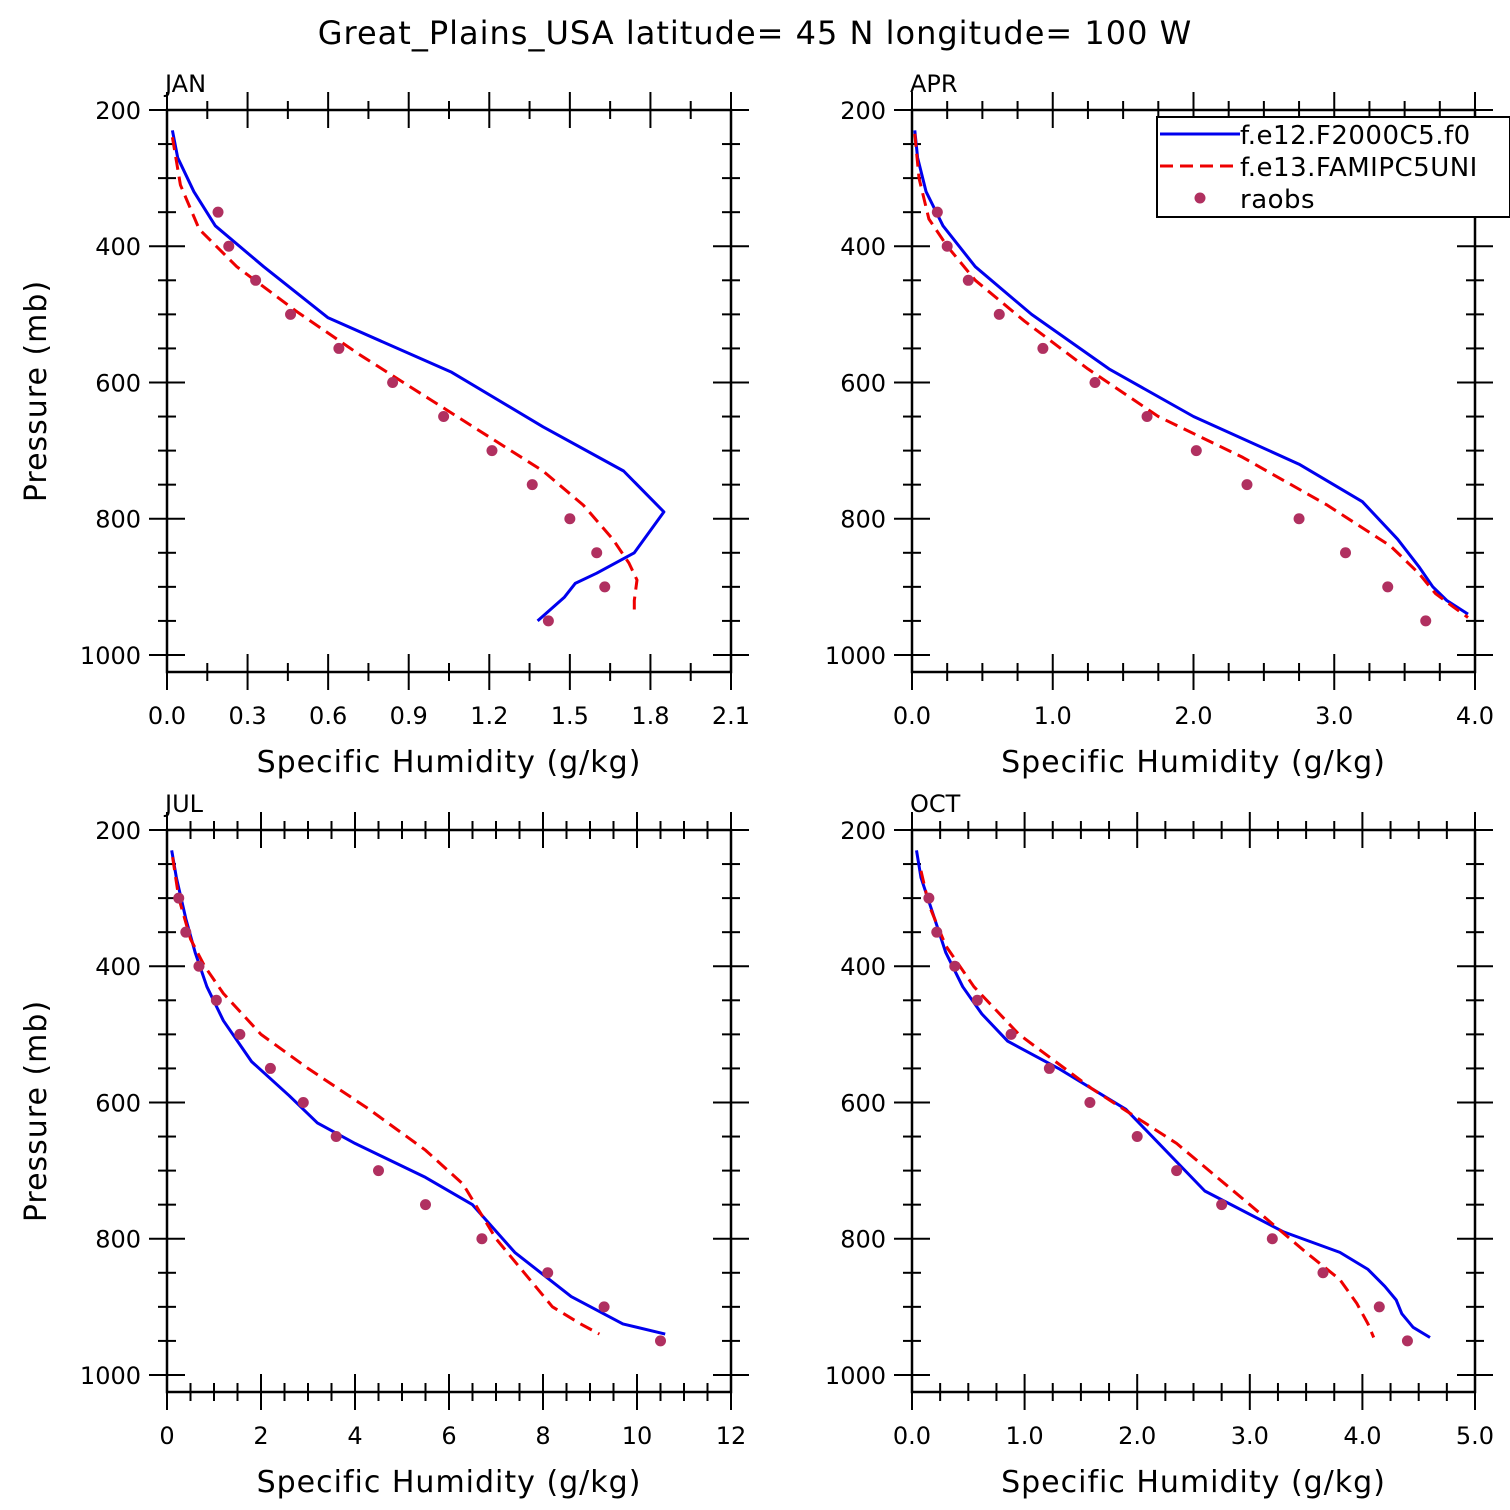  Describe the element at coordinates (247, 716) in the screenshot. I see `x-tick-label: 0.3` at that location.